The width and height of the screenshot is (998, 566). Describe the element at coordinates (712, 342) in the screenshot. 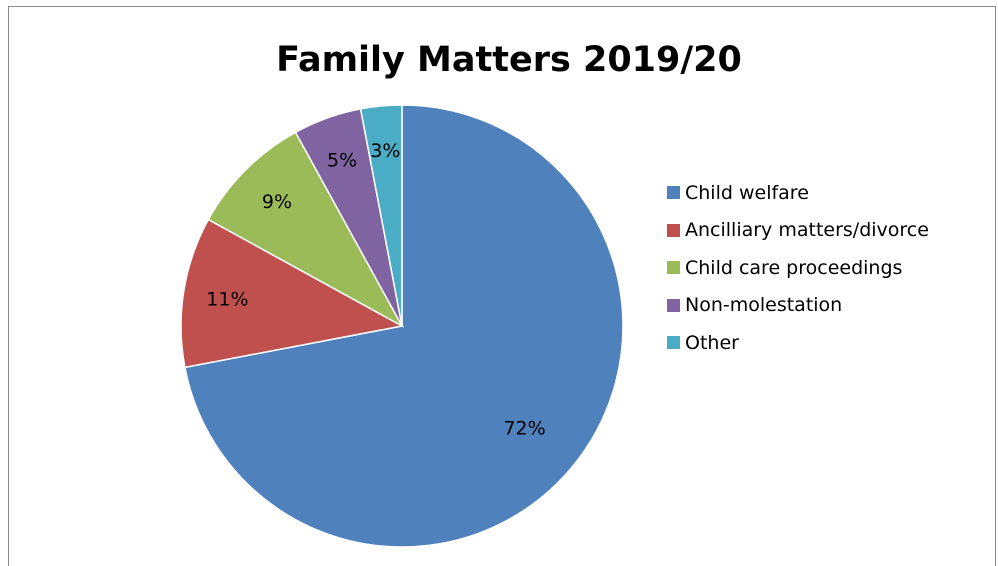

I see `legend-label: Other` at that location.